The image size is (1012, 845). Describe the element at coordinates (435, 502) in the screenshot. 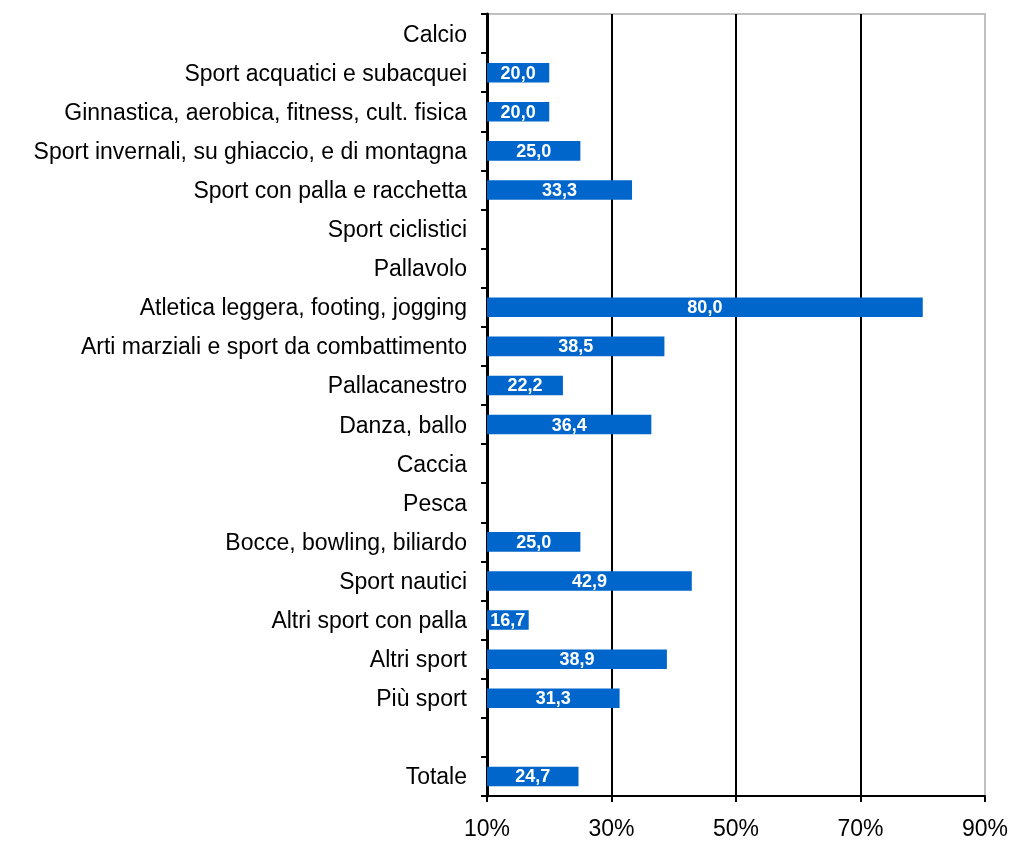

I see `y-tick-label: Pesca` at that location.